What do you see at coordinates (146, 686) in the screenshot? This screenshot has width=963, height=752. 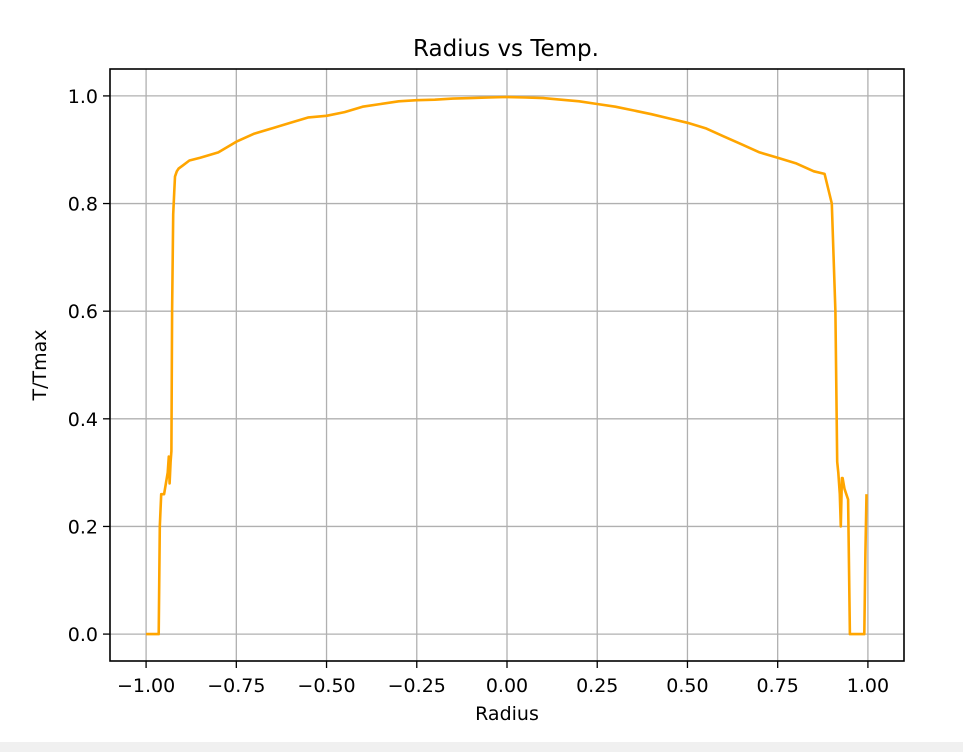 I see `x-tick-label: −1.00` at bounding box center [146, 686].